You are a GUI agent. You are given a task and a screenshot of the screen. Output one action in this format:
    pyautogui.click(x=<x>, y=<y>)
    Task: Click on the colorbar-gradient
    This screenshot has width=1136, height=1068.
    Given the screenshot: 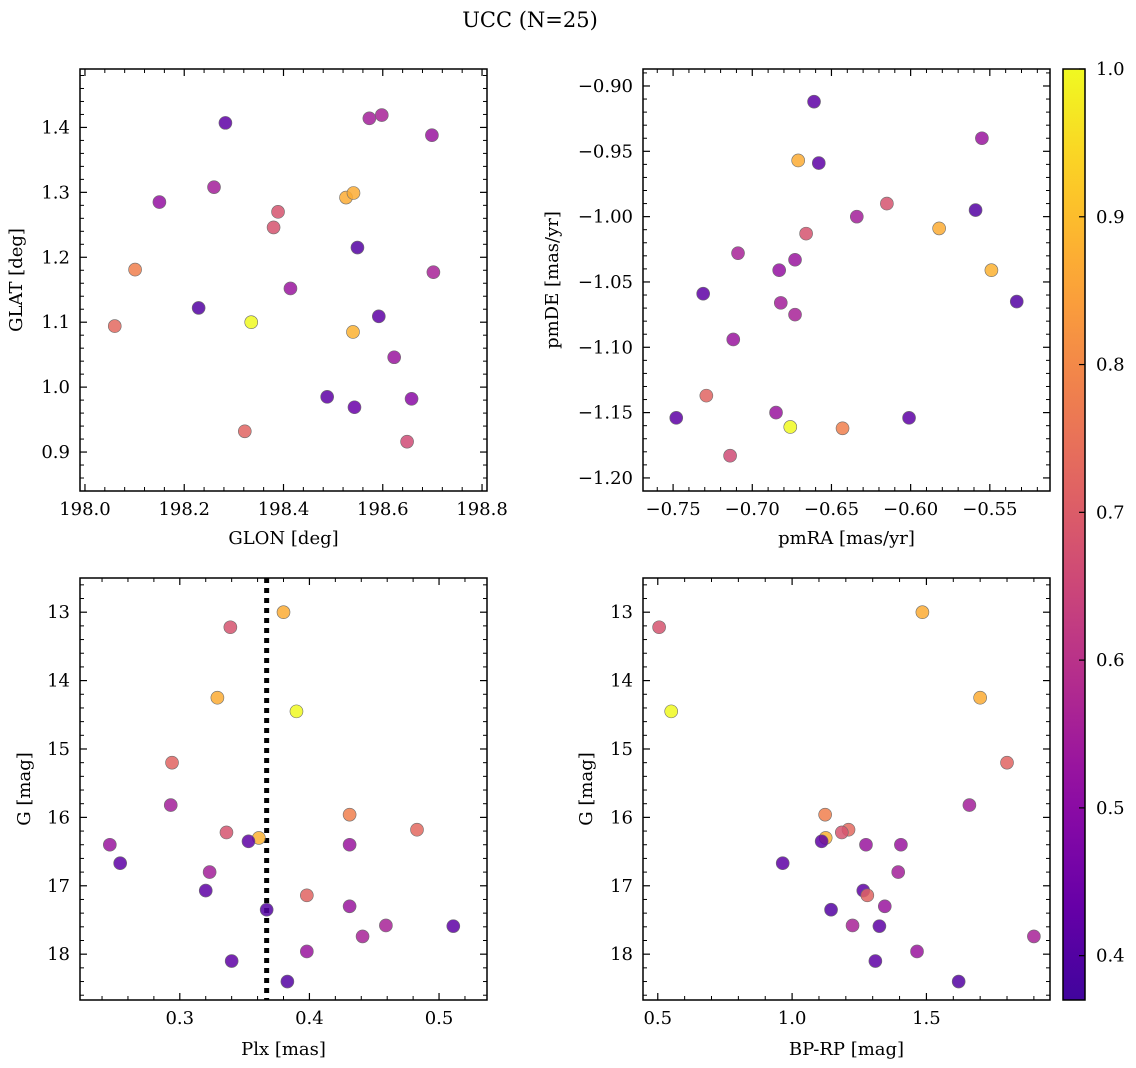 What is the action you would take?
    pyautogui.click(x=1074, y=534)
    